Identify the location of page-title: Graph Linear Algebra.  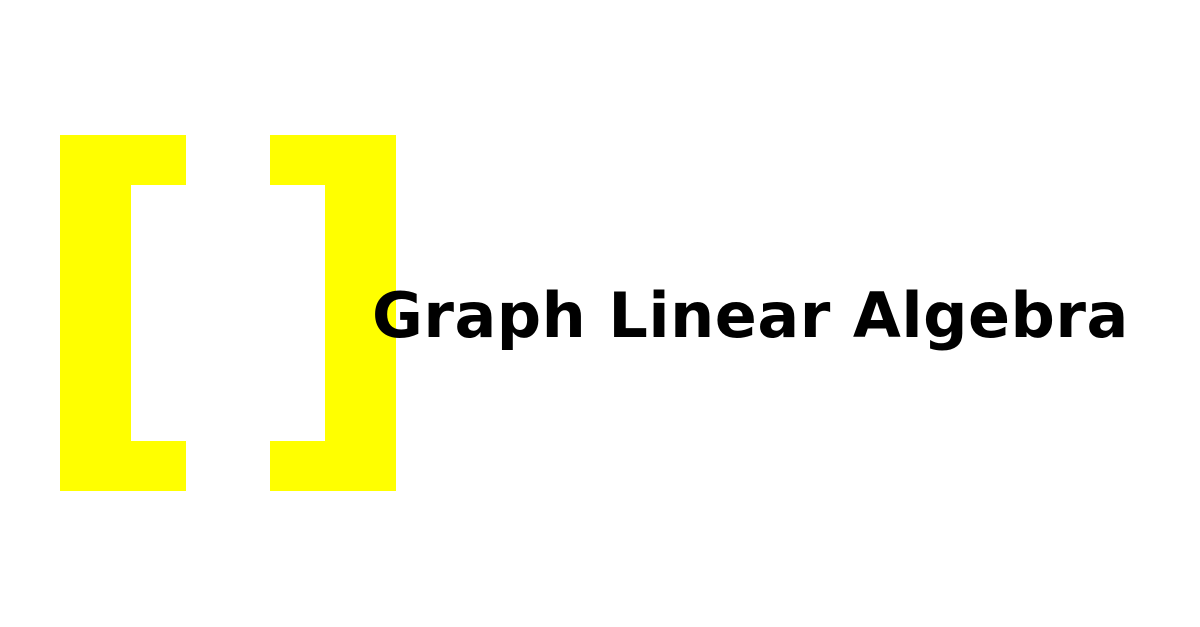
(750, 315).